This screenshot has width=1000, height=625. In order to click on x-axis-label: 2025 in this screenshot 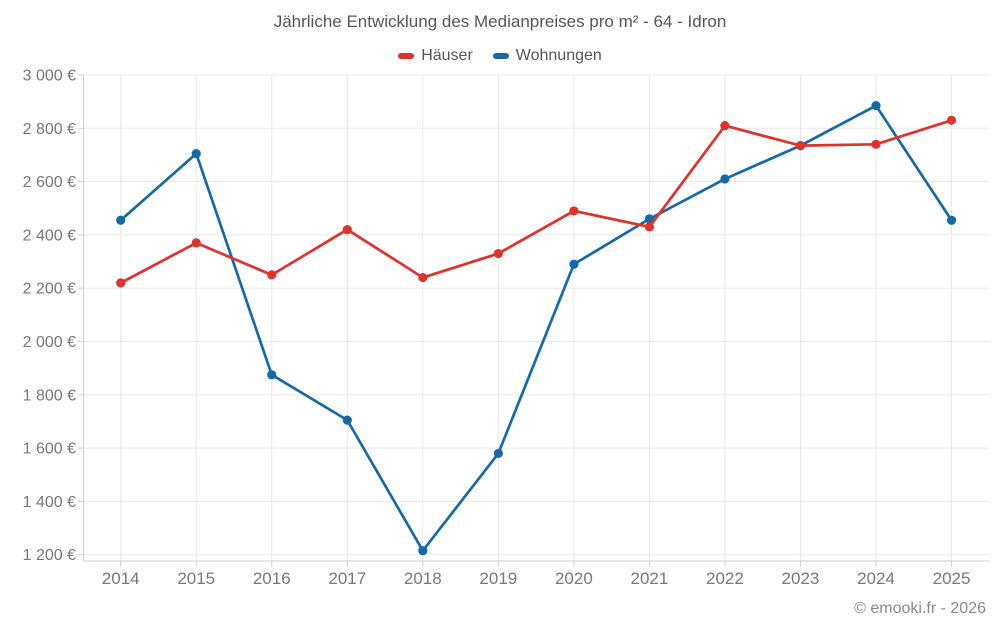, I will do `click(952, 578)`.